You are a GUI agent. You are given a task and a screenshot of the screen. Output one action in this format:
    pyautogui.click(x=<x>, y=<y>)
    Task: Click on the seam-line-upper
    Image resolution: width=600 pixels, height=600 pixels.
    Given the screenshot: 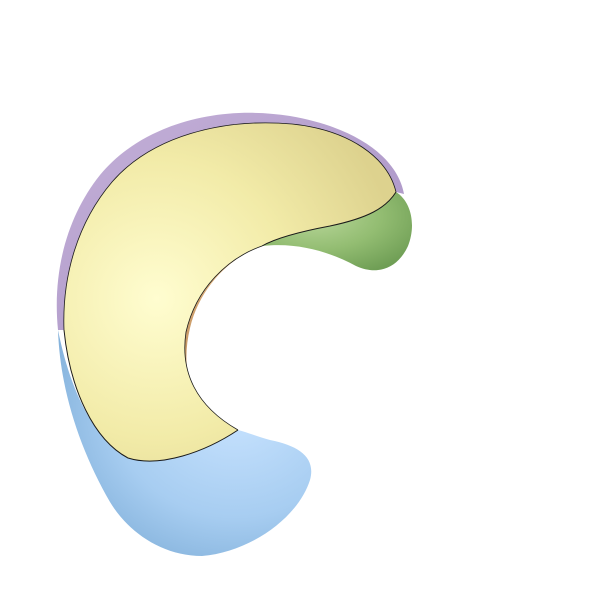 What is the action you would take?
    pyautogui.click(x=329, y=219)
    